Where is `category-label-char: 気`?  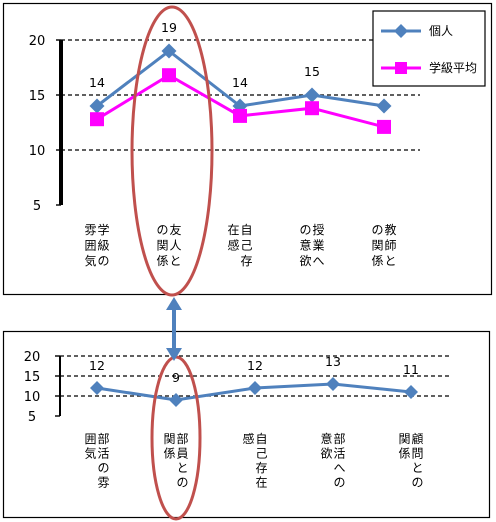 category-label-char: 気 is located at coordinates (90, 453).